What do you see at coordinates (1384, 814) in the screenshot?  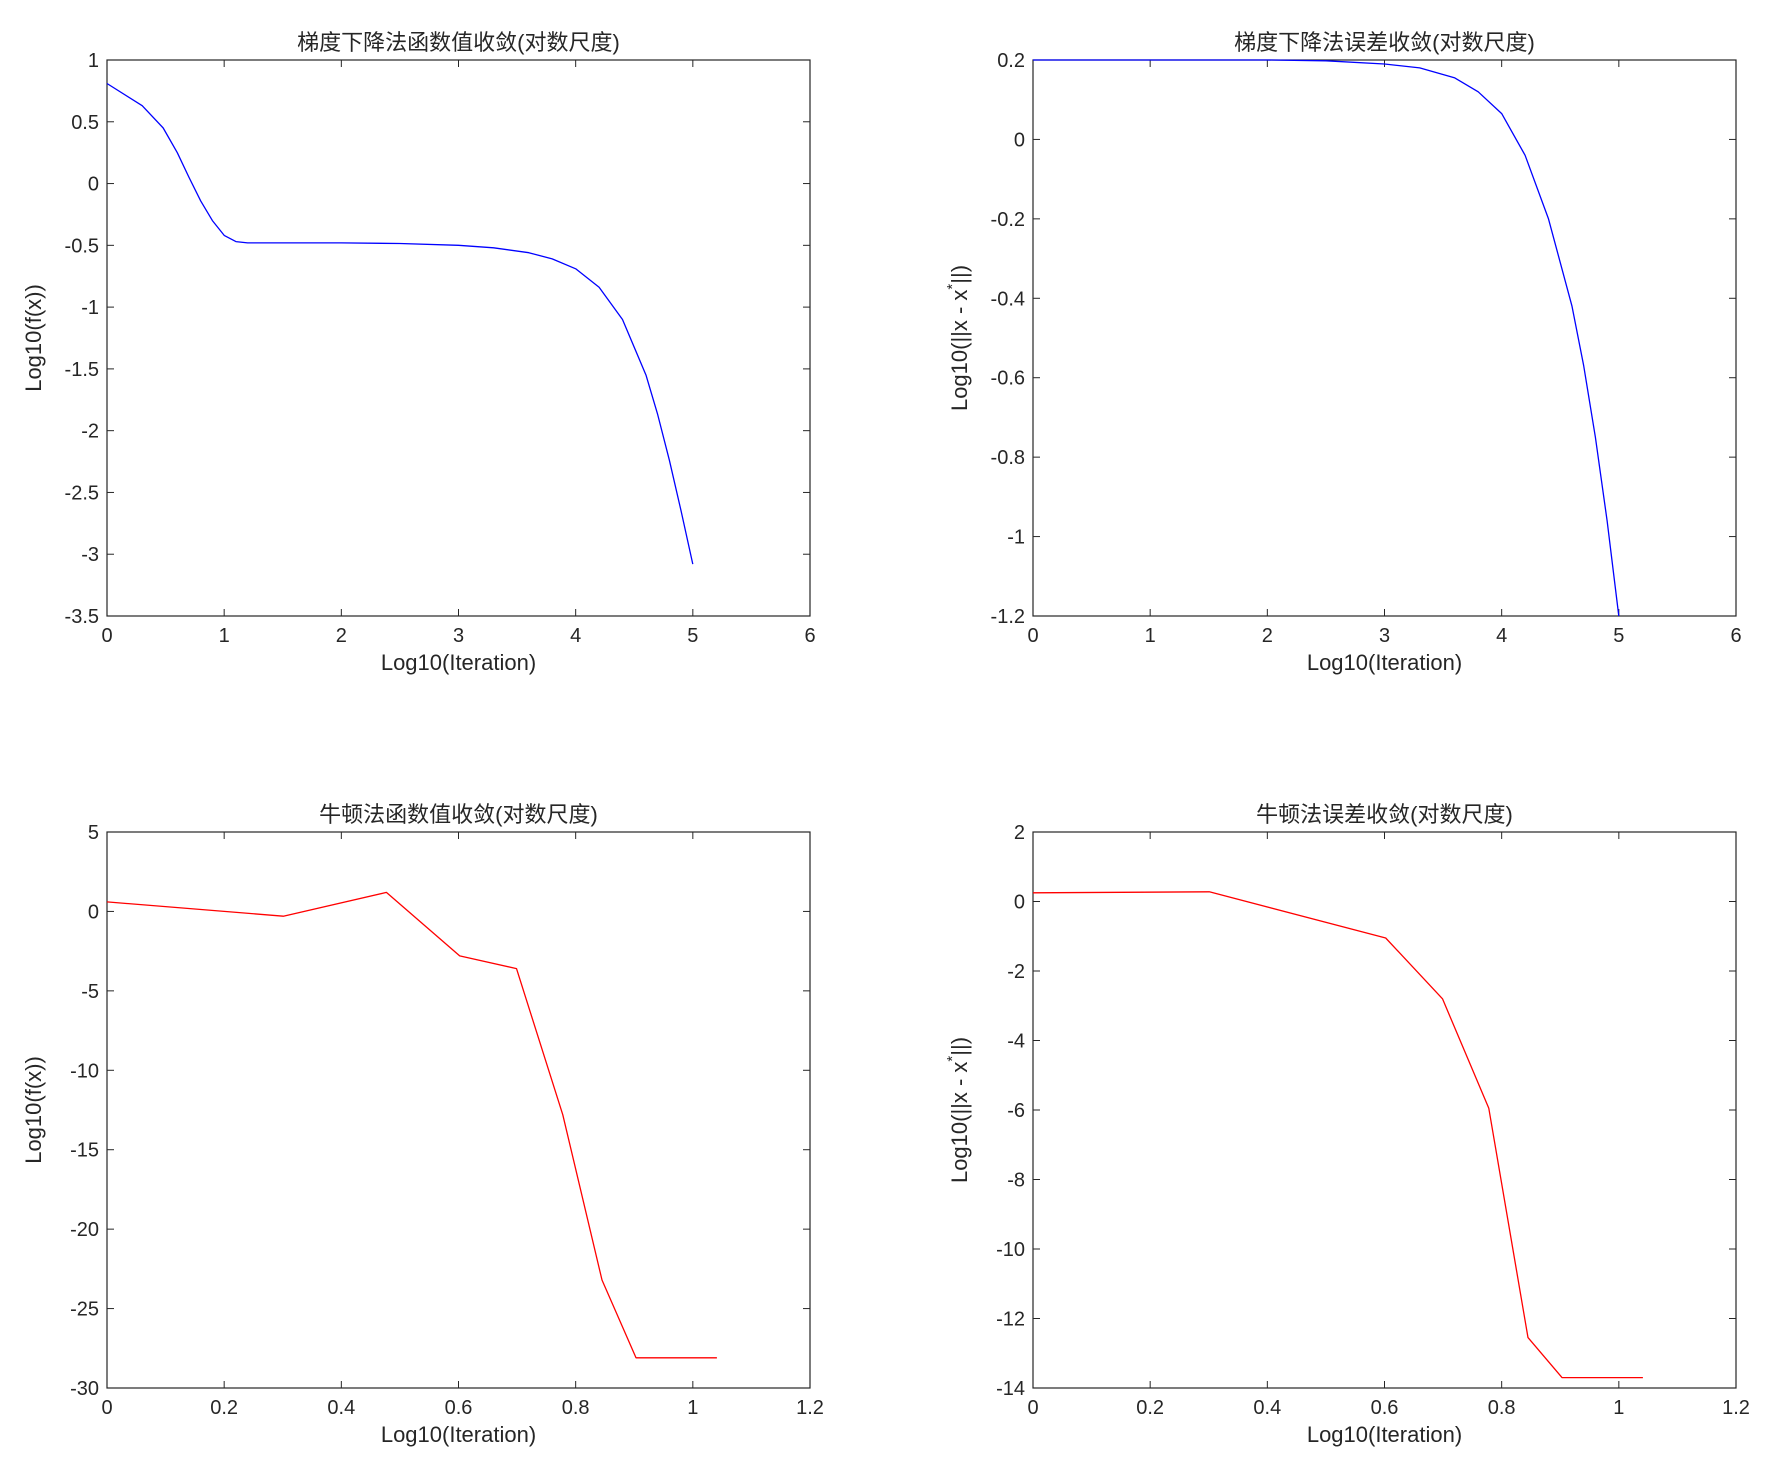 I see `chart-title: 牛顿法误差收敛(对数尺度)` at bounding box center [1384, 814].